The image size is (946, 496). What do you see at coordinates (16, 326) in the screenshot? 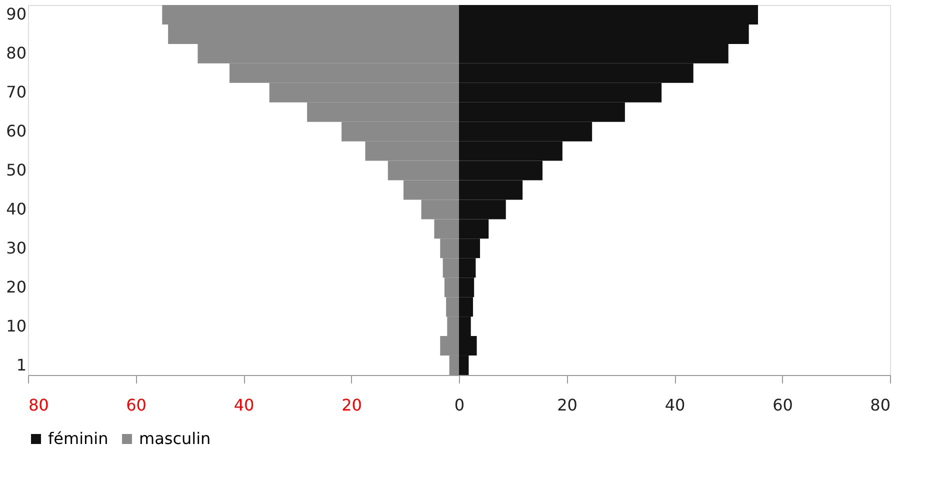
I see `y-tick-label: 10` at bounding box center [16, 326].